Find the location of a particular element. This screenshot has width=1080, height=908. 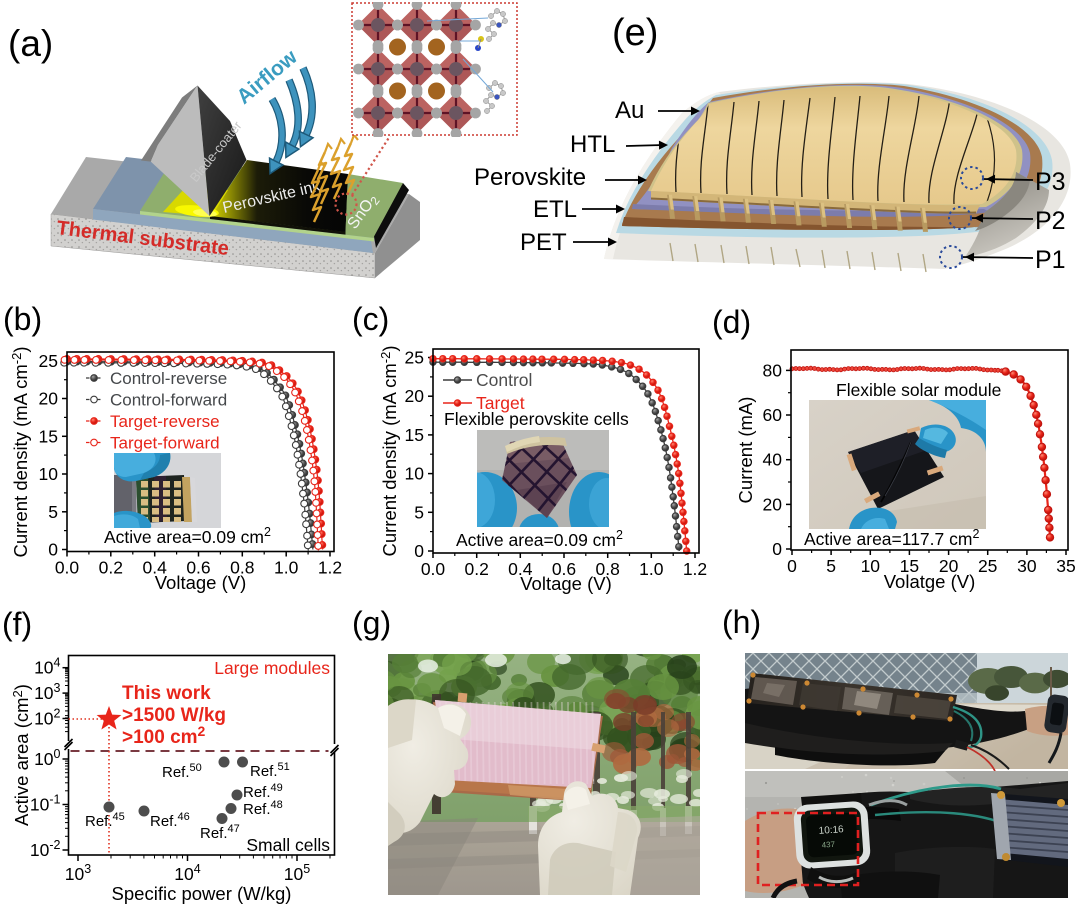

svg-text: Ref.47 is located at coordinates (220, 832).